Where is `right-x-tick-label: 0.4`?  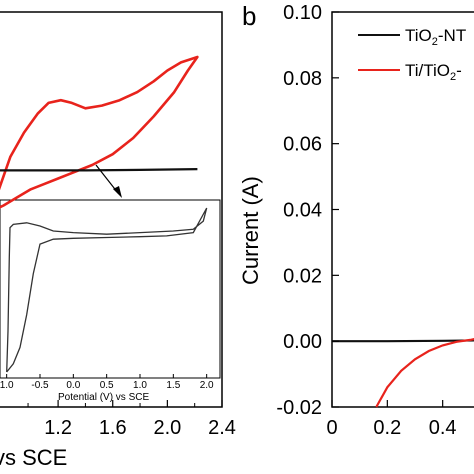
right-x-tick-label: 0.4 is located at coordinates (443, 428).